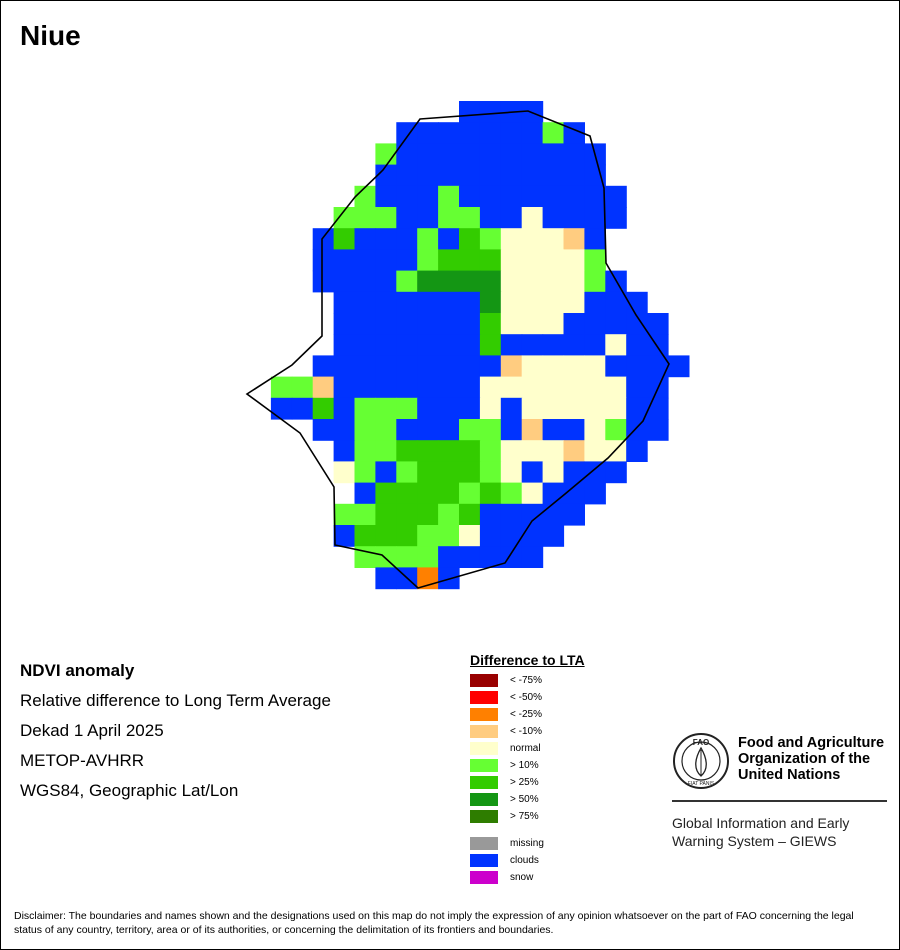 The image size is (900, 950). Describe the element at coordinates (526, 697) in the screenshot. I see `legend-label: < -50%` at that location.